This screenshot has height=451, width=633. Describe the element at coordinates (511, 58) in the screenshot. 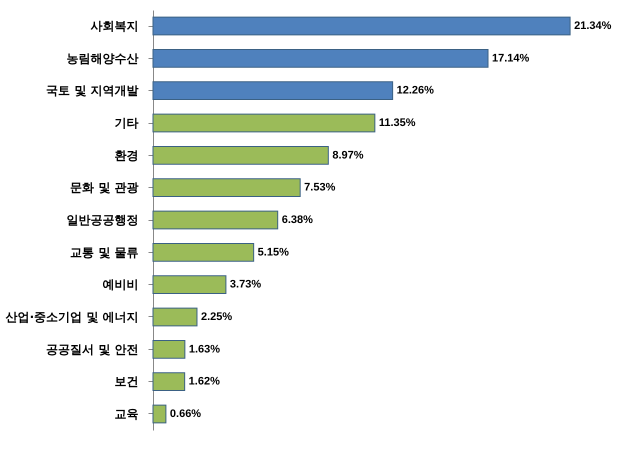

I see `data-label: 17.14%` at that location.